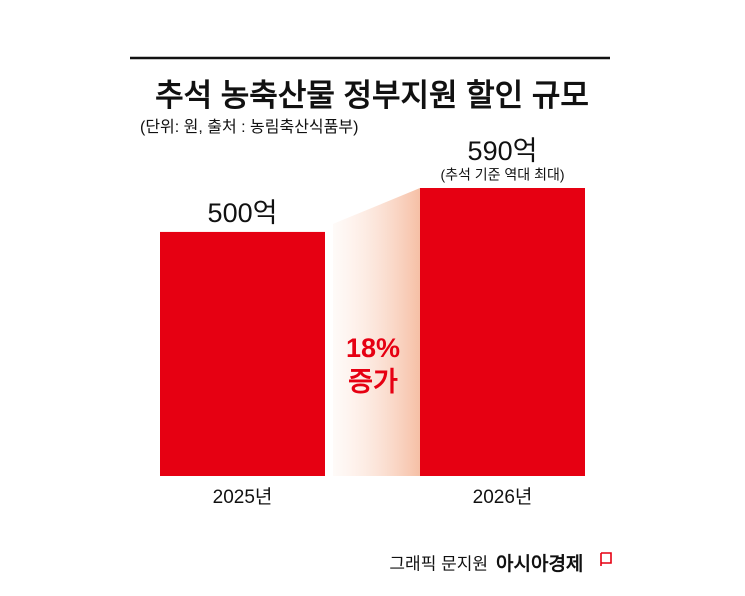 The height and width of the screenshot is (596, 745). Describe the element at coordinates (376, 332) in the screenshot. I see `growth-band` at that location.